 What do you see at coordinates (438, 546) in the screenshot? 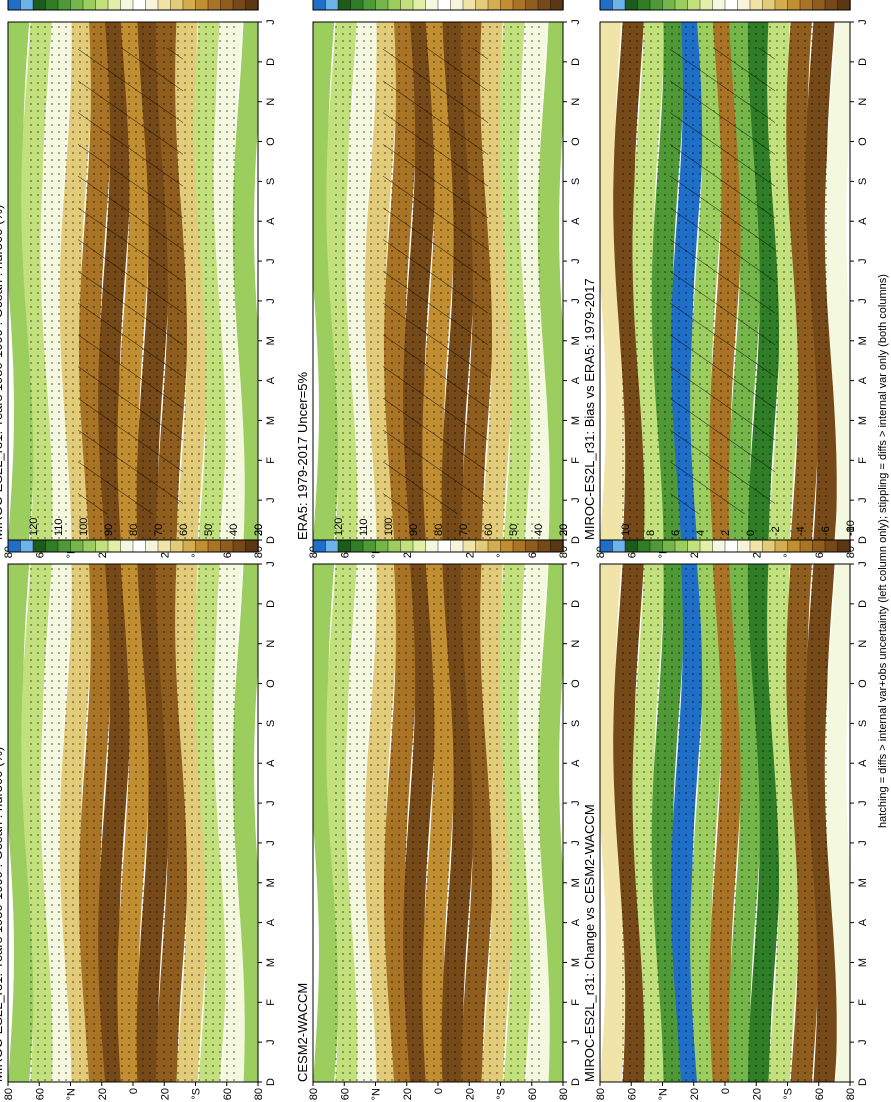
I see `colorbar-frame` at bounding box center [438, 546].